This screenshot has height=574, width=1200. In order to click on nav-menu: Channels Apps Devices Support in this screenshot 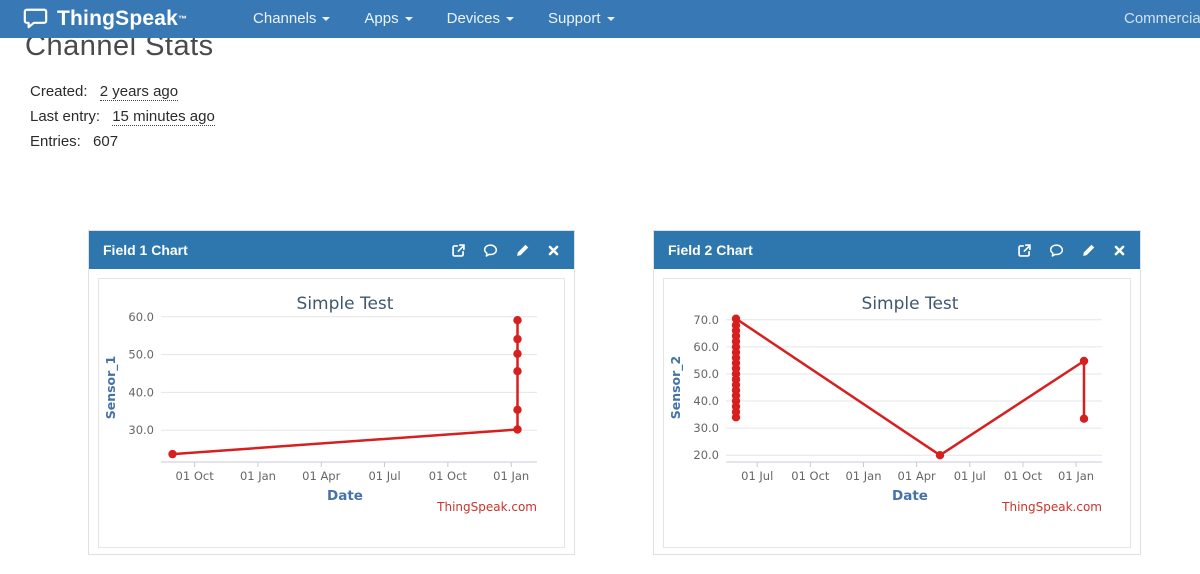, I will do `click(434, 19)`.